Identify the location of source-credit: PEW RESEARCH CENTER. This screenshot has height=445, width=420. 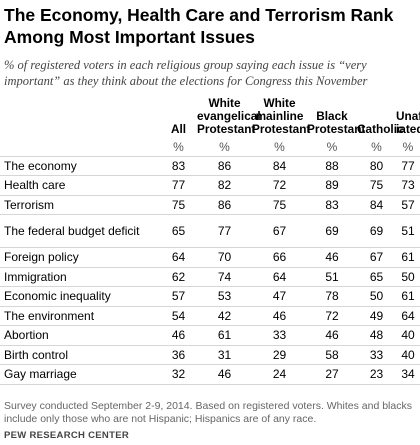
(66, 435).